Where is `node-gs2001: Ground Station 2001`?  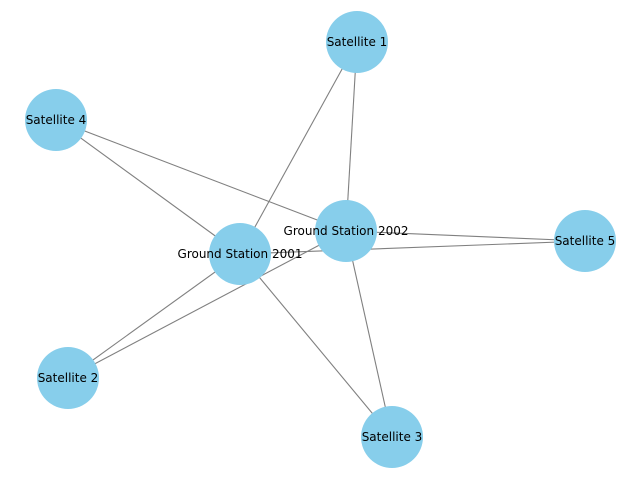 node-gs2001: Ground Station 2001 is located at coordinates (240, 254).